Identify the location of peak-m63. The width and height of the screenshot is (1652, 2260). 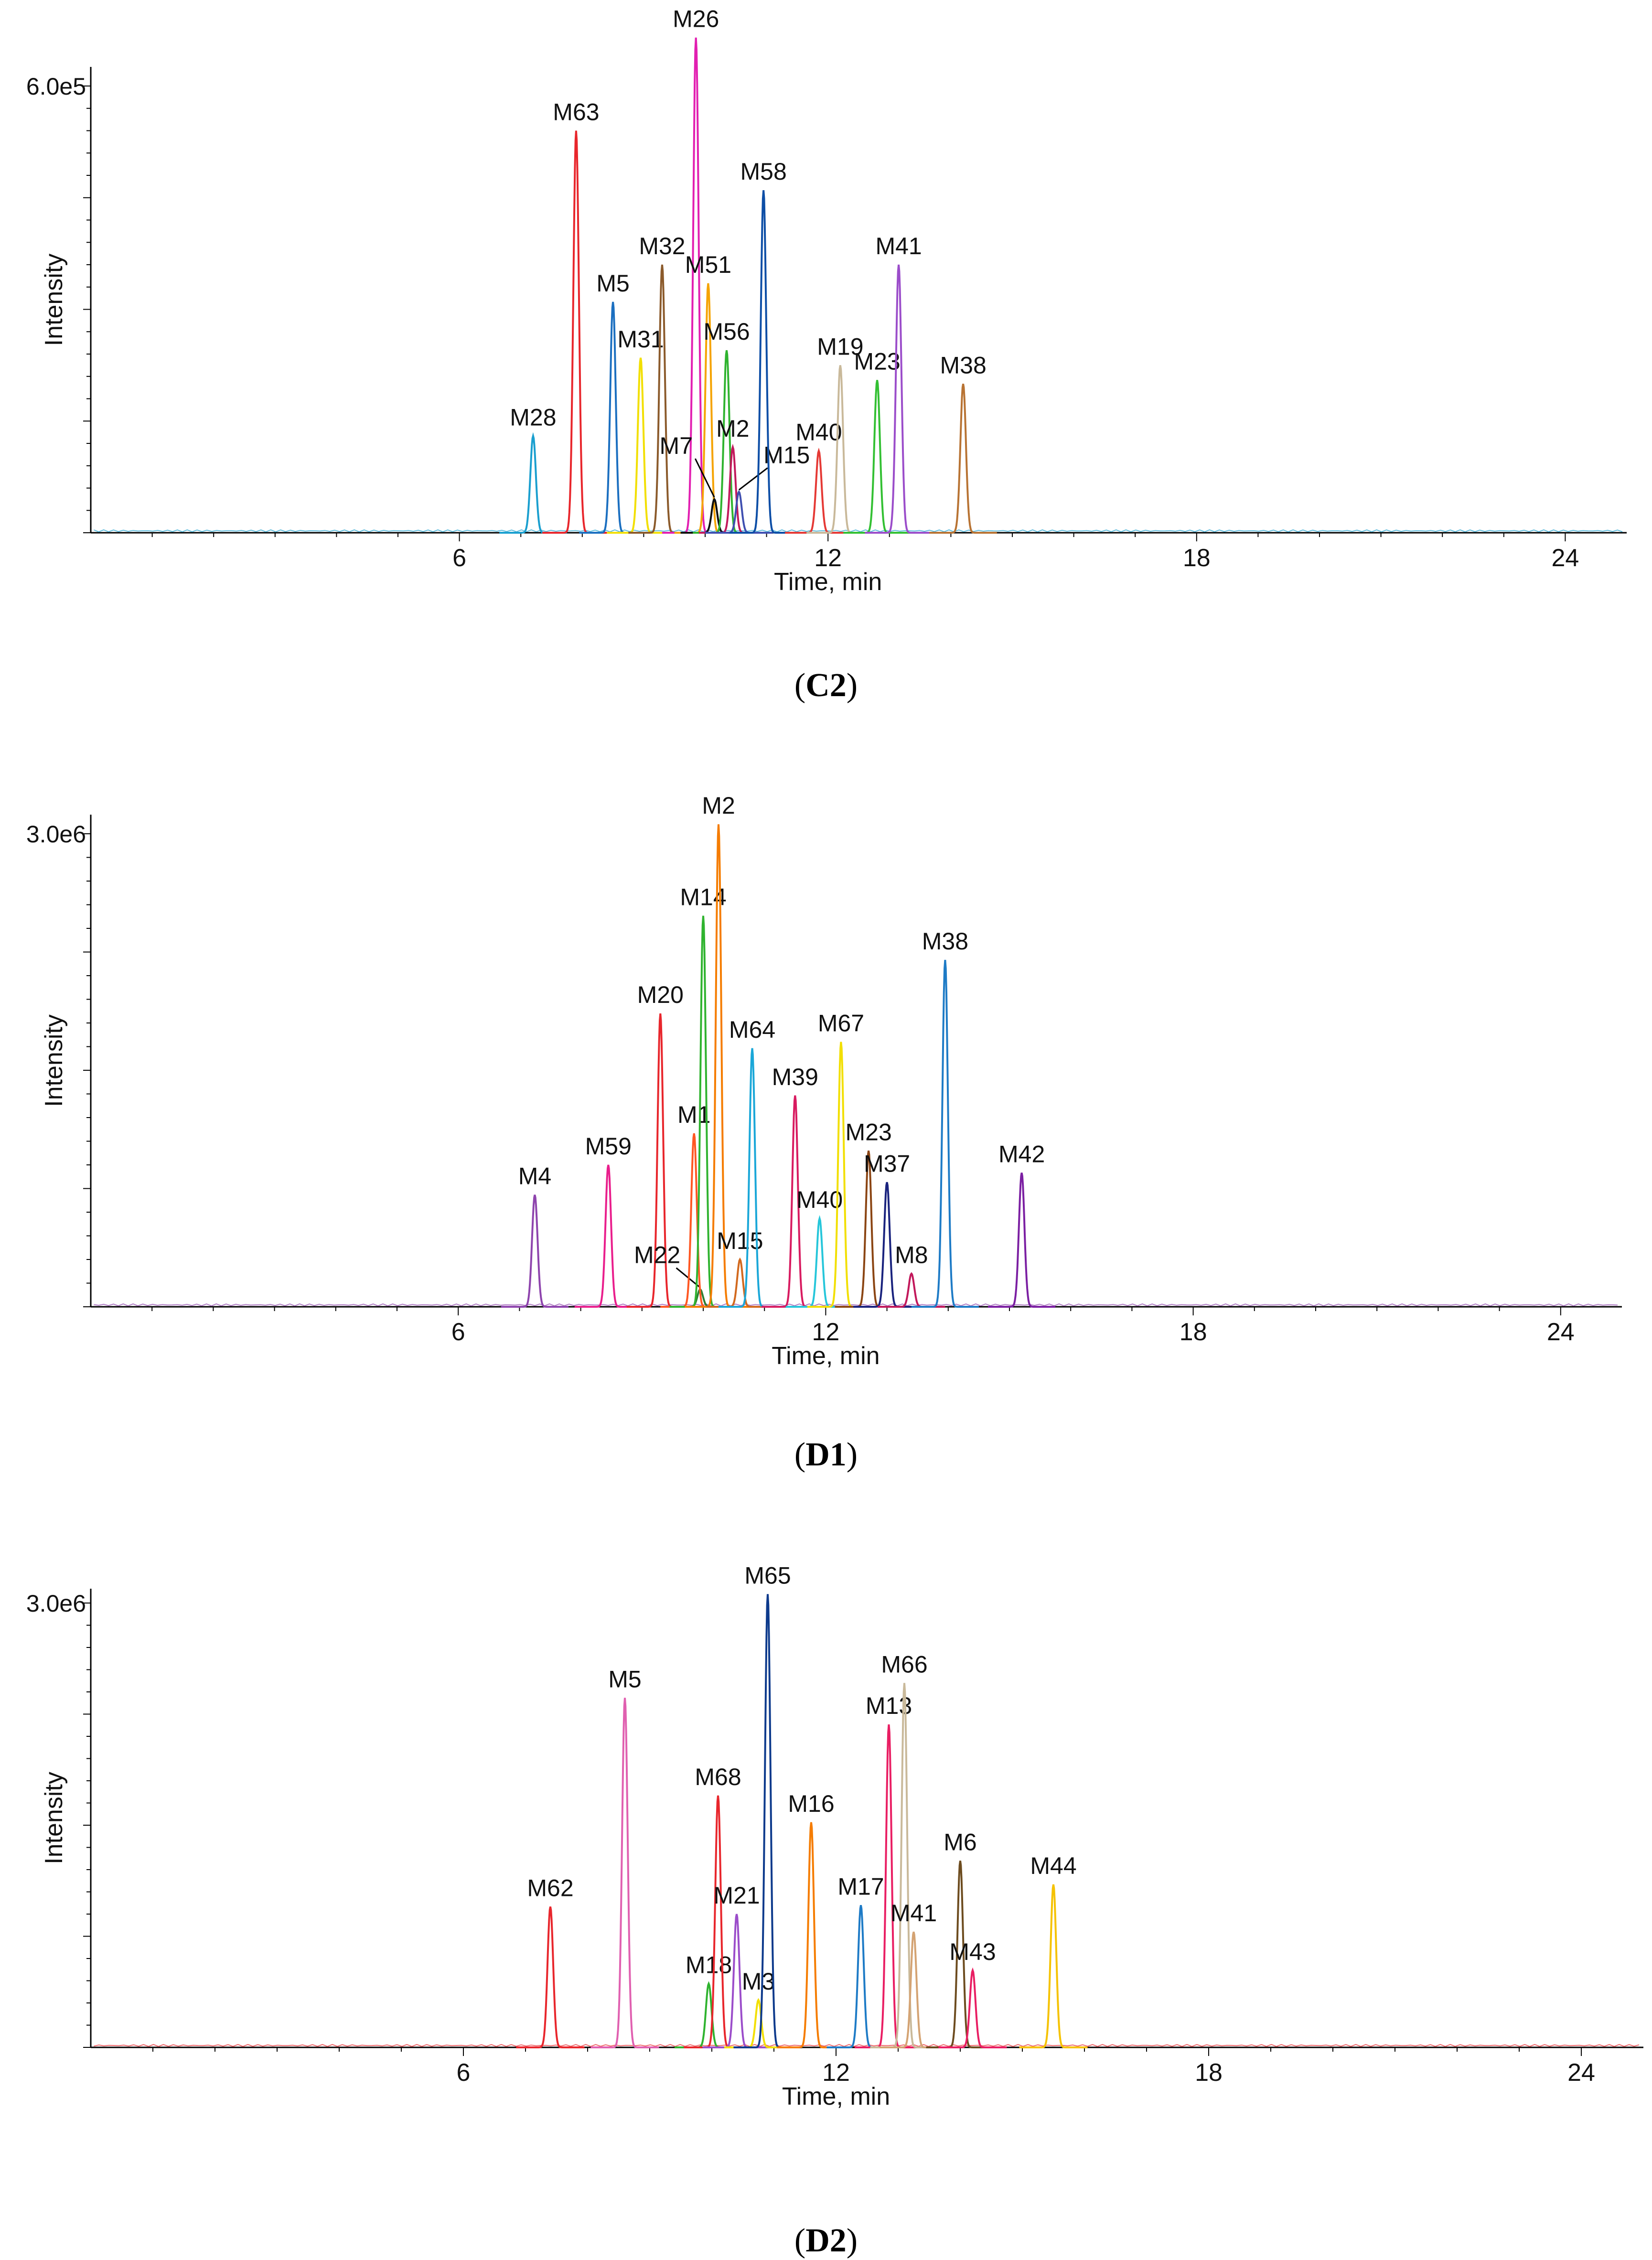
(576, 332).